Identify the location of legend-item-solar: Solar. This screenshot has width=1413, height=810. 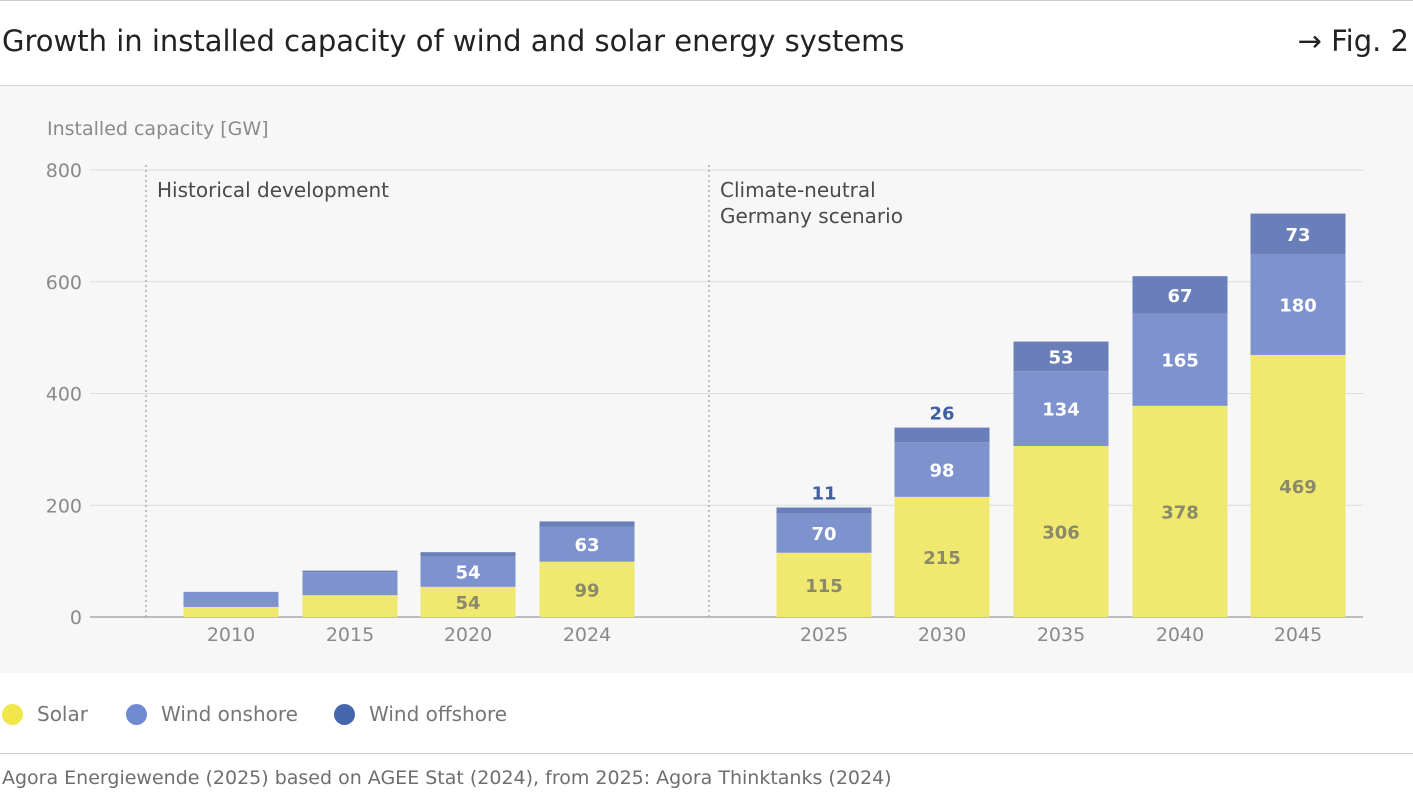
(45, 714).